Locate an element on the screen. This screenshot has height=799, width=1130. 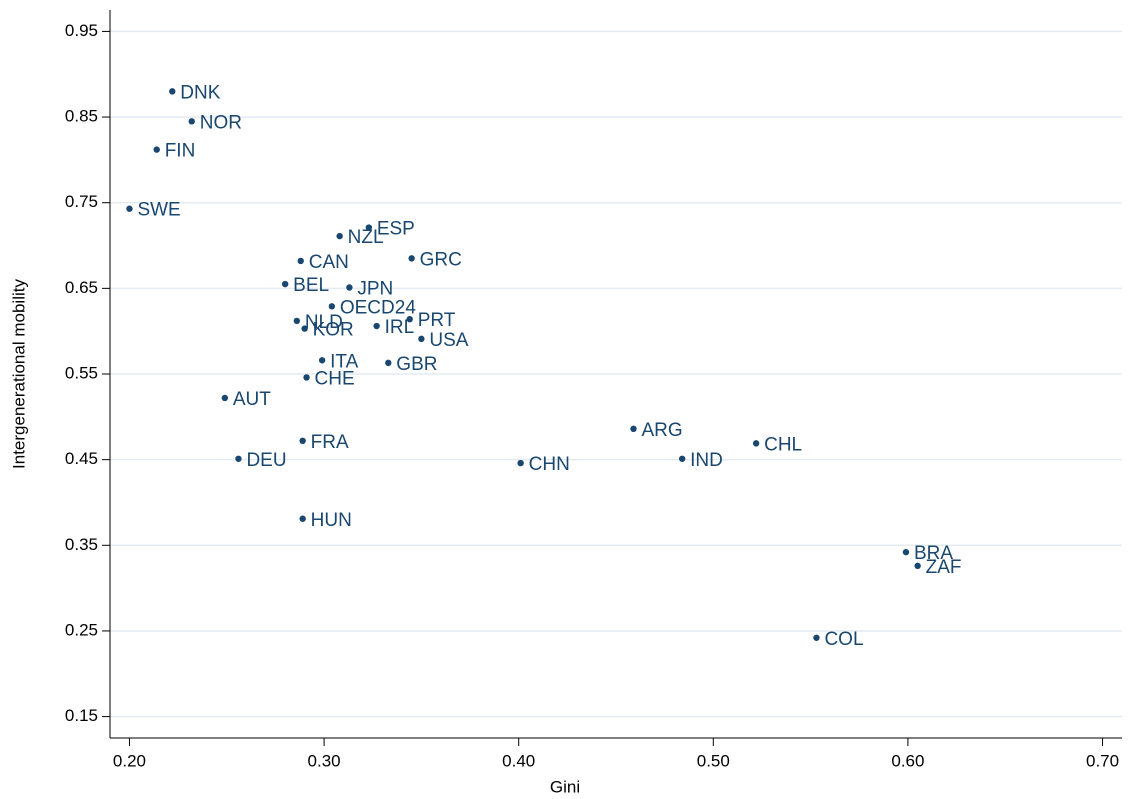
y-tick-label: 0.75 is located at coordinates (81, 201).